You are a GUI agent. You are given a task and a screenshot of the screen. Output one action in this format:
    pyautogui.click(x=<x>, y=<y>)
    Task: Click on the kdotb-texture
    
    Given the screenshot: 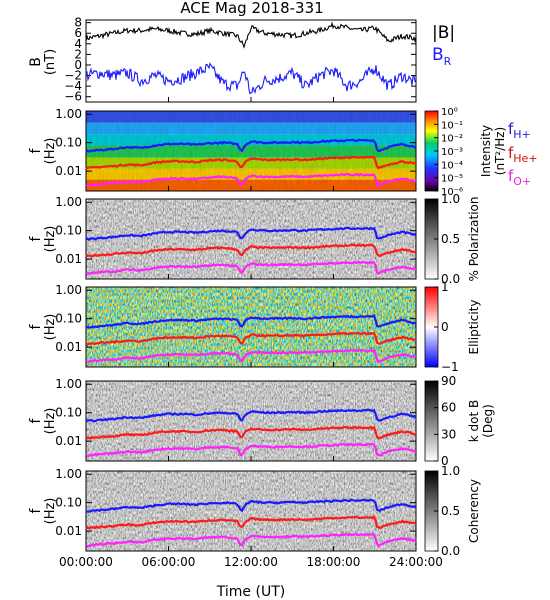 What is the action you would take?
    pyautogui.click(x=251, y=421)
    